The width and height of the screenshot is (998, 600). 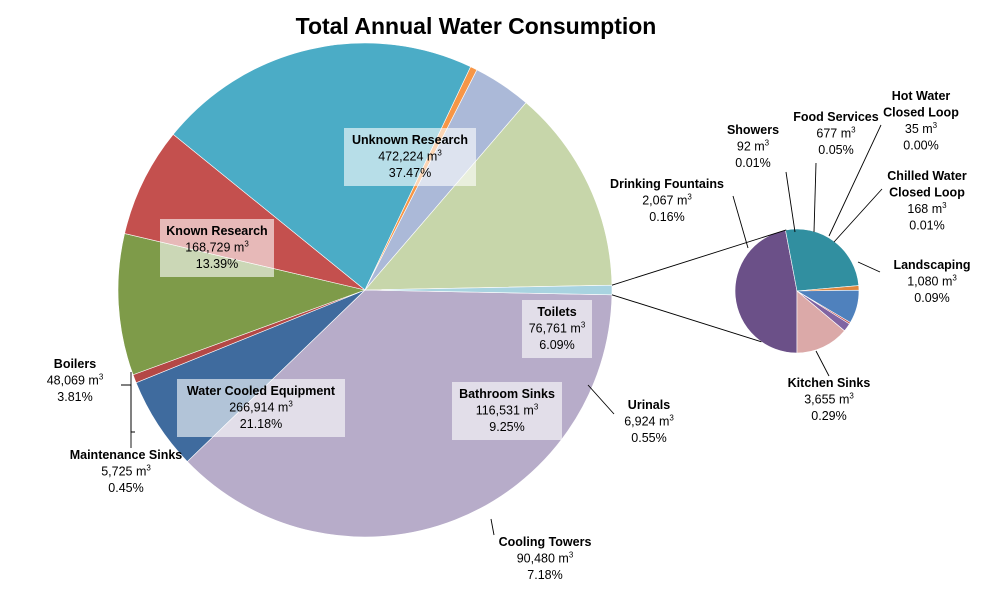 What do you see at coordinates (927, 208) in the screenshot?
I see `label-value: 168 m3` at bounding box center [927, 208].